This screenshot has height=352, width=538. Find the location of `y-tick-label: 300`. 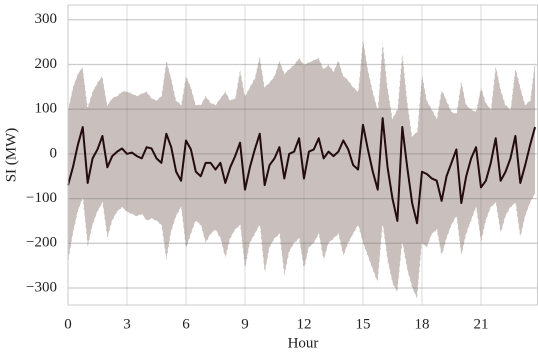

y-tick-label: 300 is located at coordinates (46, 19).